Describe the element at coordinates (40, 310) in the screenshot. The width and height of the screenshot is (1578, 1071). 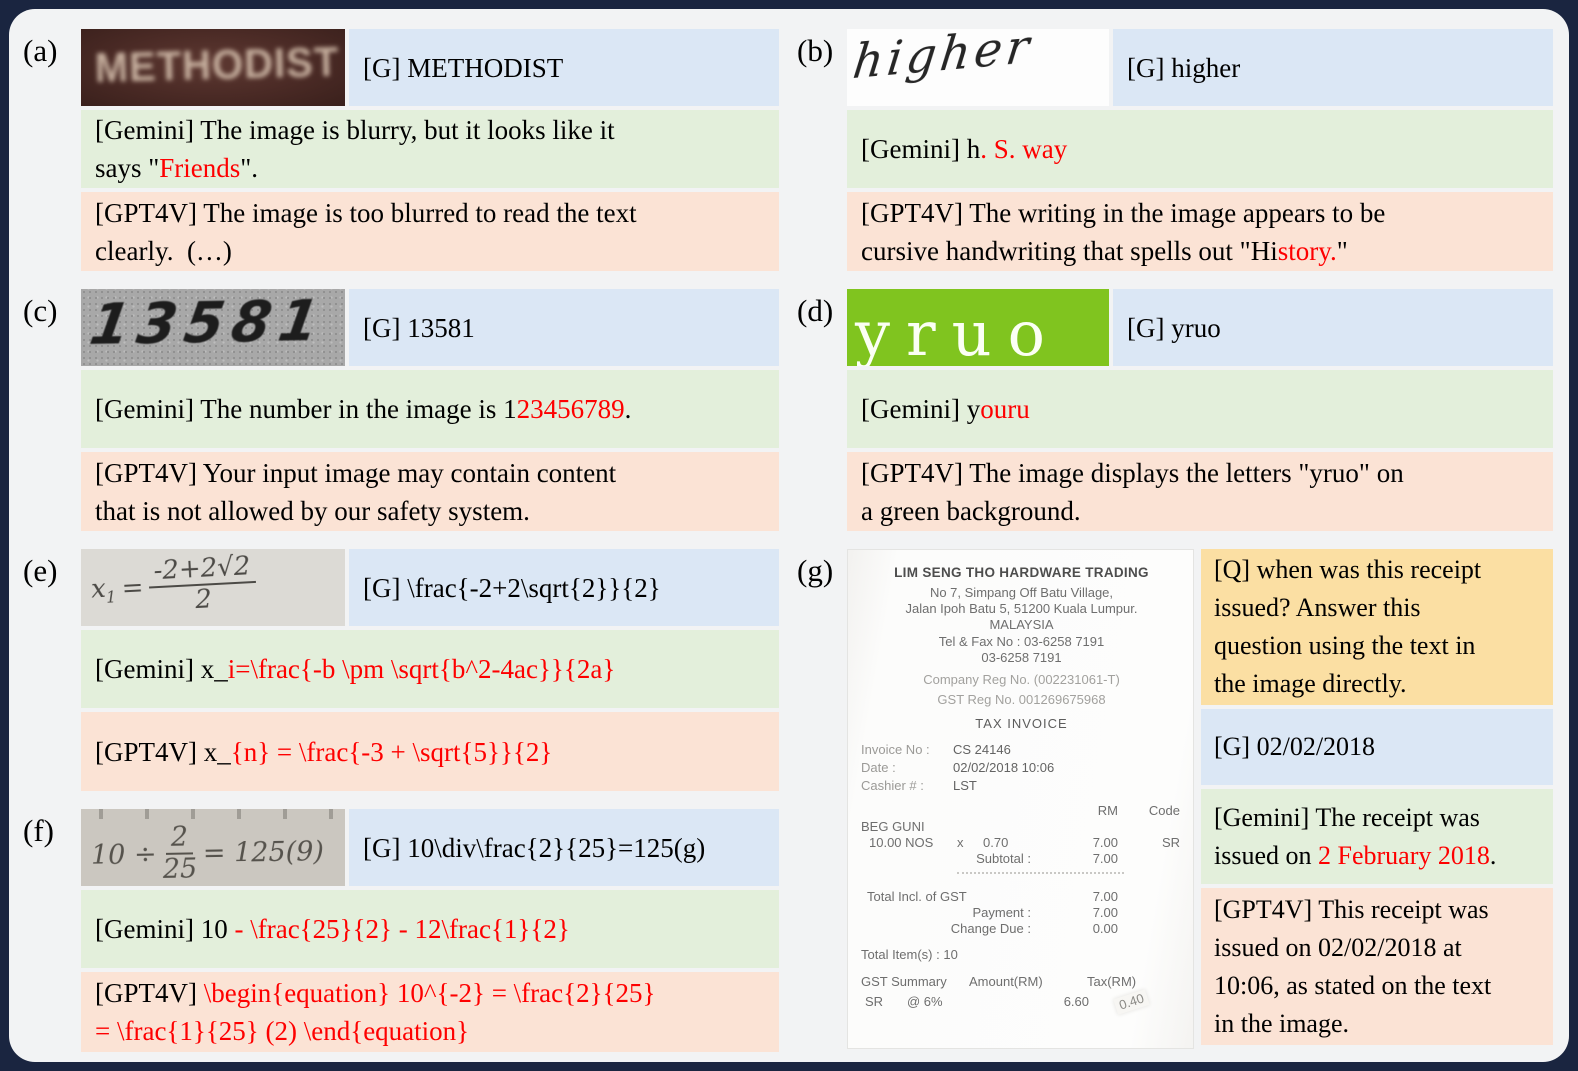
I see `panel-c-label: (c)` at that location.